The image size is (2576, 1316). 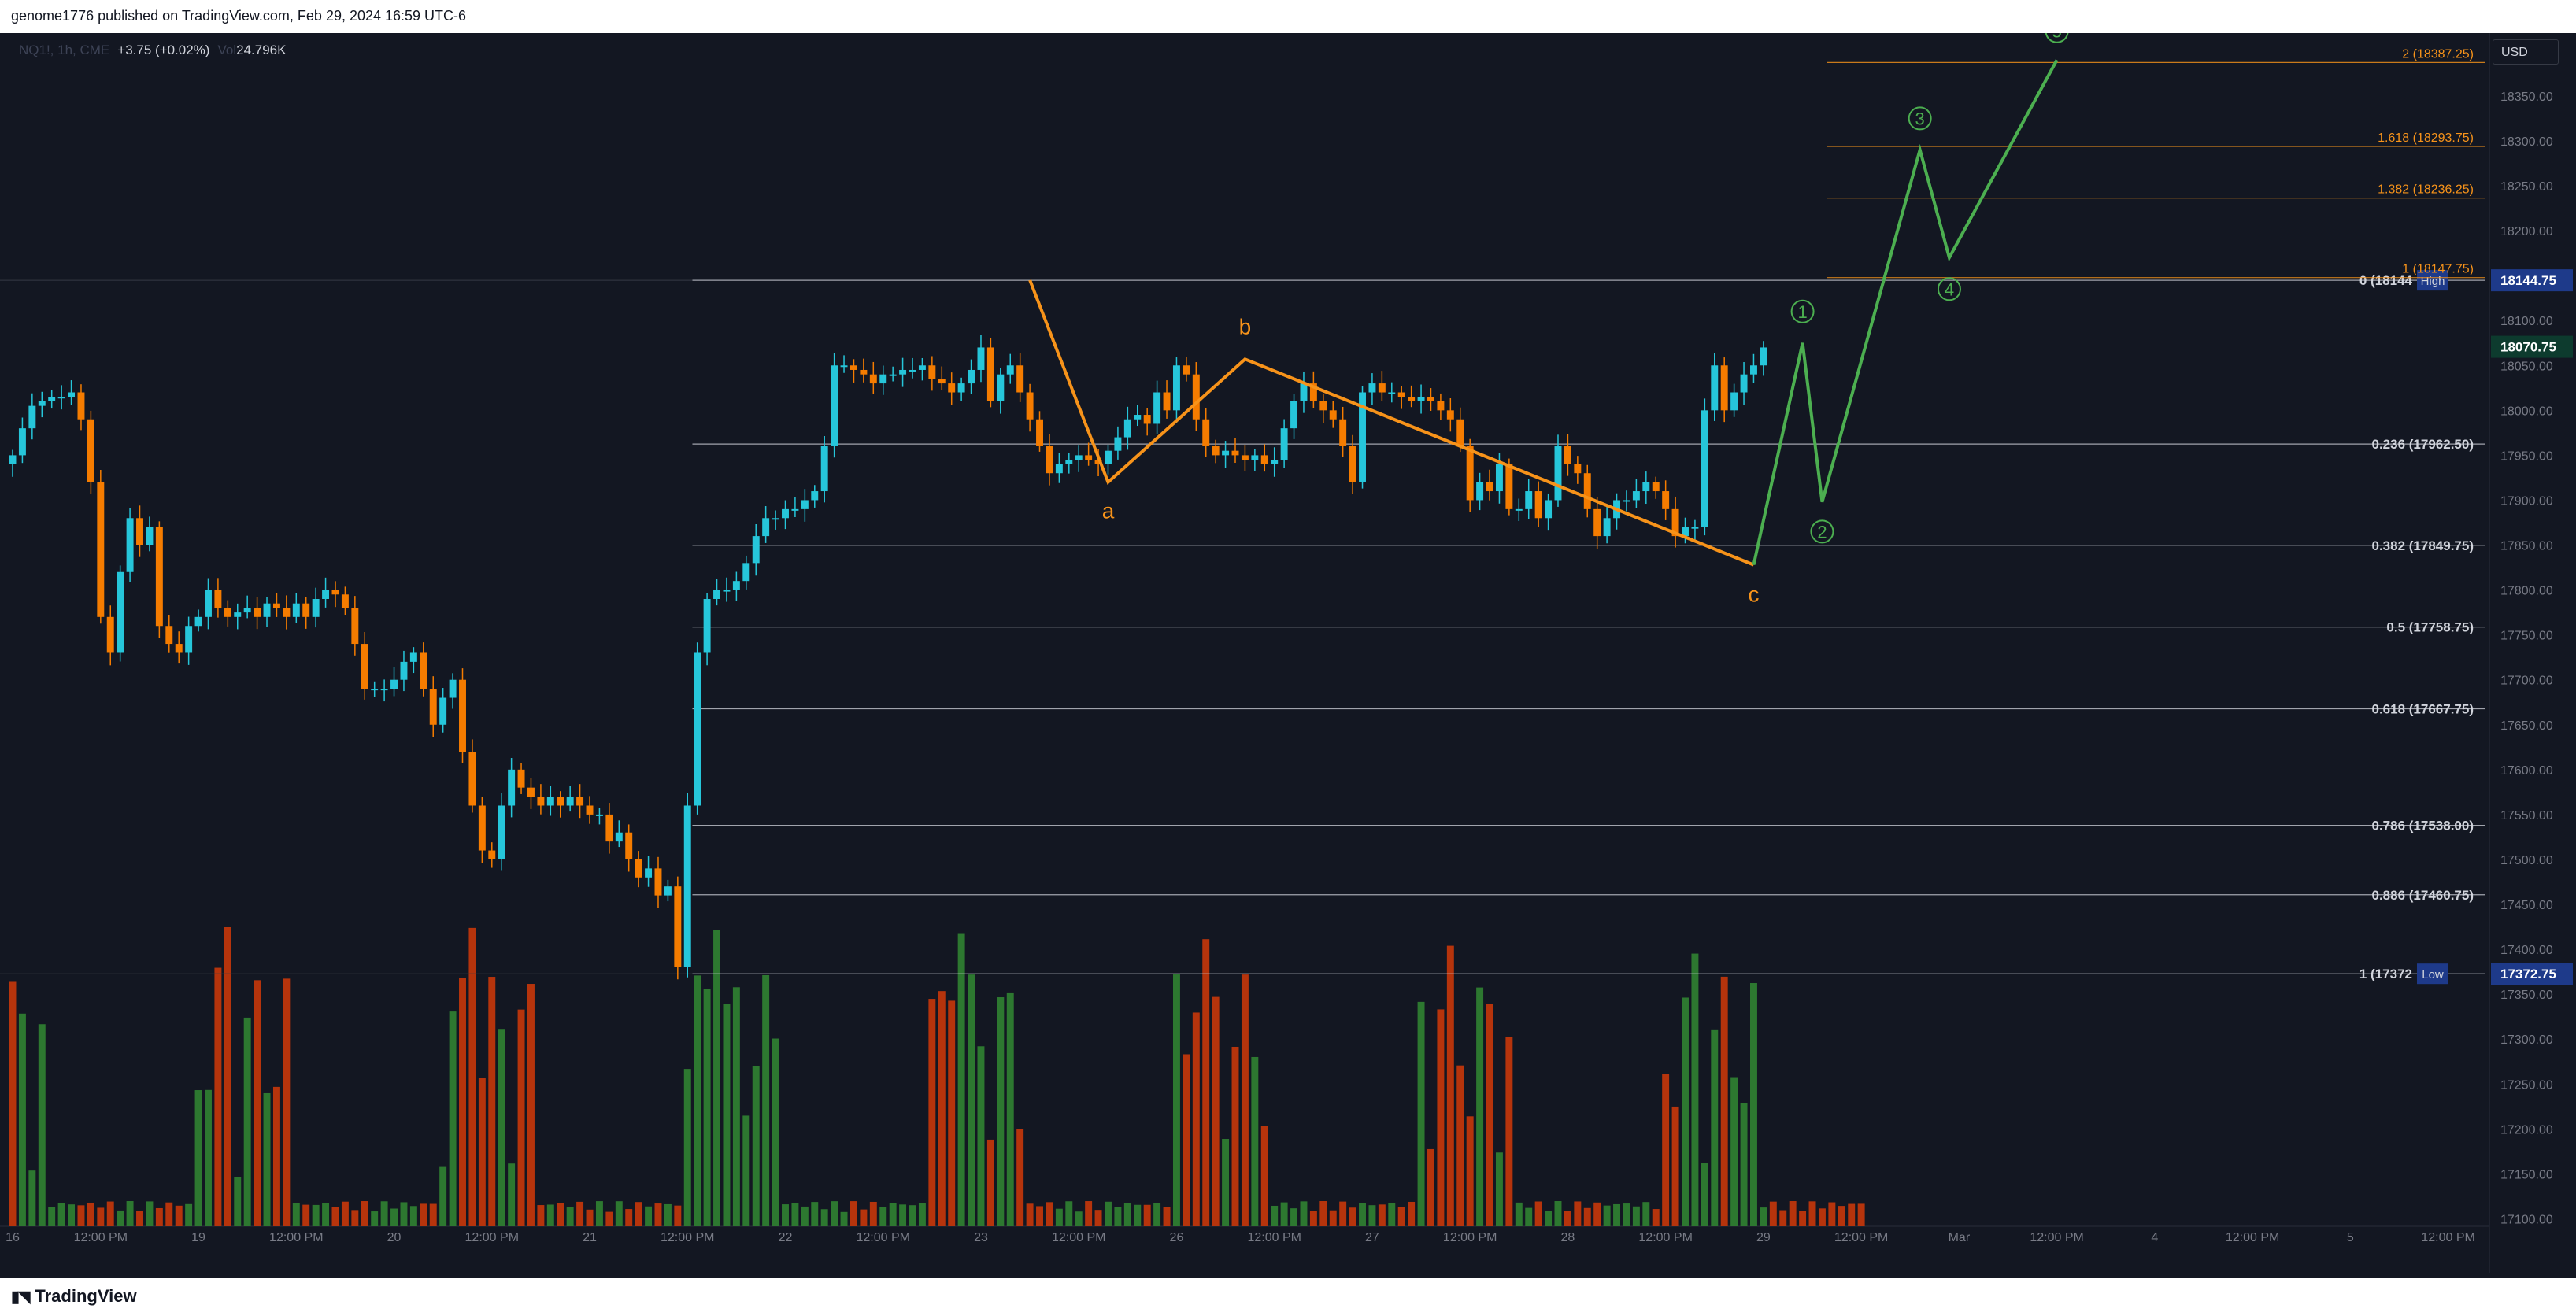 I want to click on wave-abc-line, so click(x=1391, y=423).